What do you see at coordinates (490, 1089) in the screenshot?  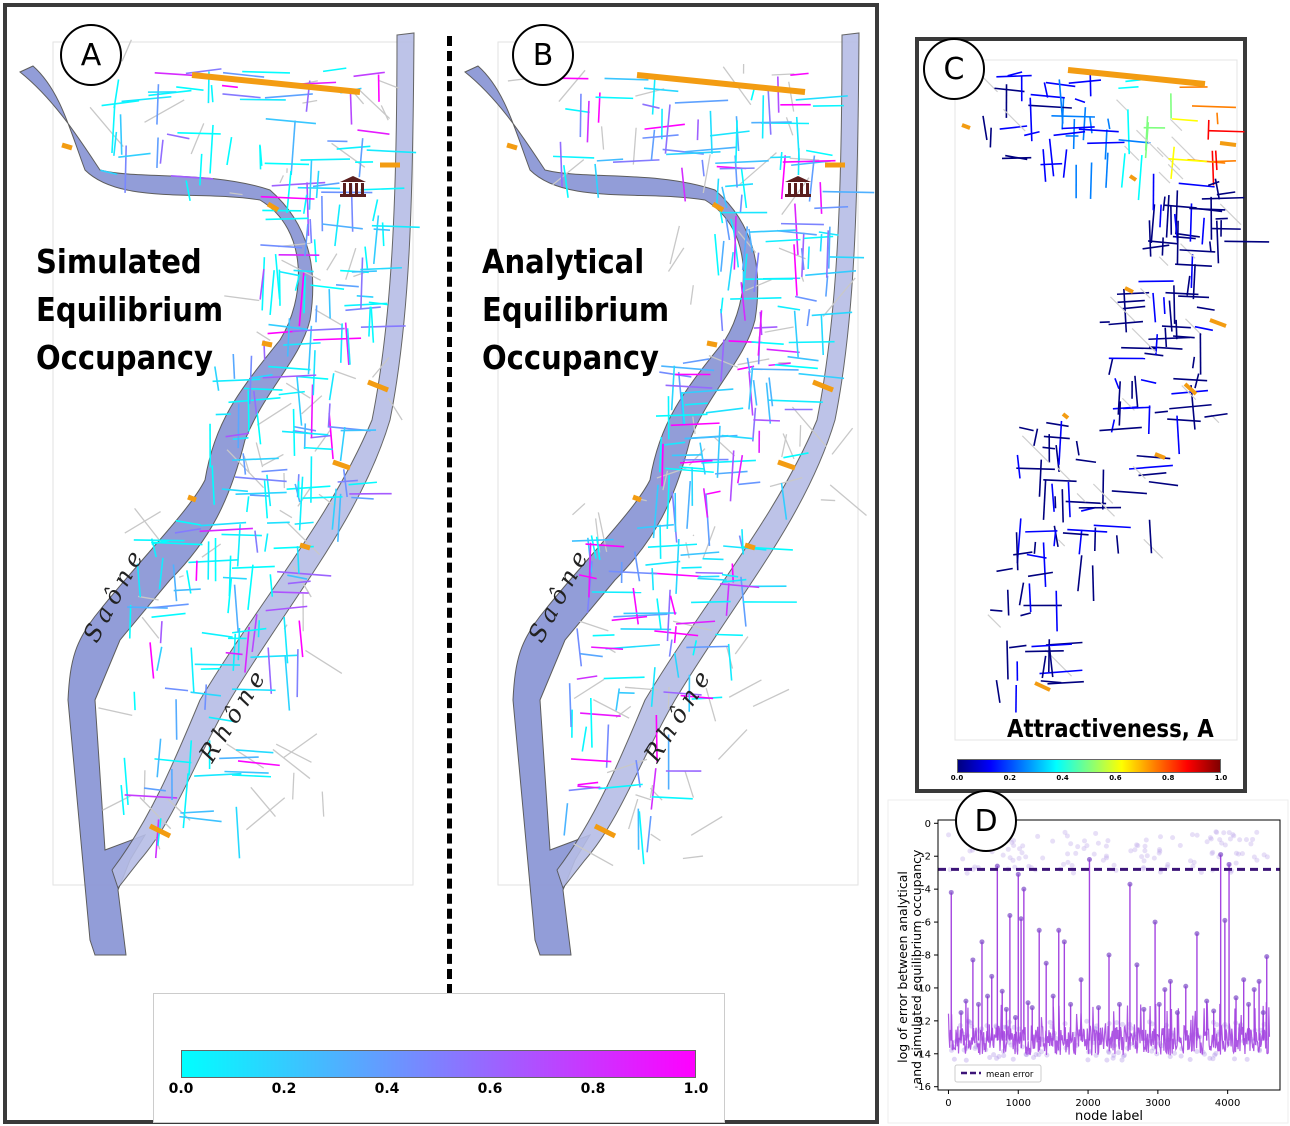 I see `occupancy-tick-label: 0.6` at bounding box center [490, 1089].